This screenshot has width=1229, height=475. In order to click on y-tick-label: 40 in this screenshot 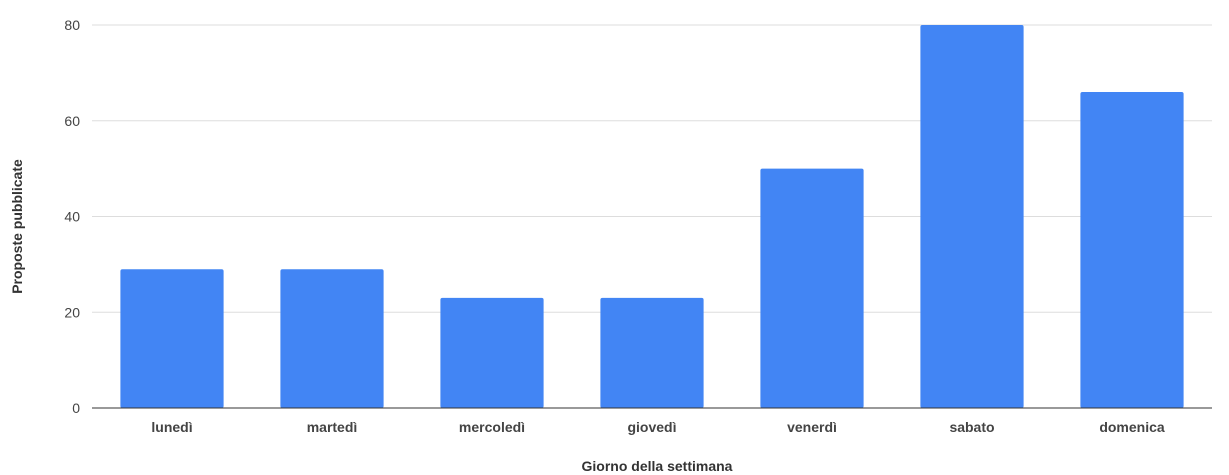, I will do `click(72, 217)`.